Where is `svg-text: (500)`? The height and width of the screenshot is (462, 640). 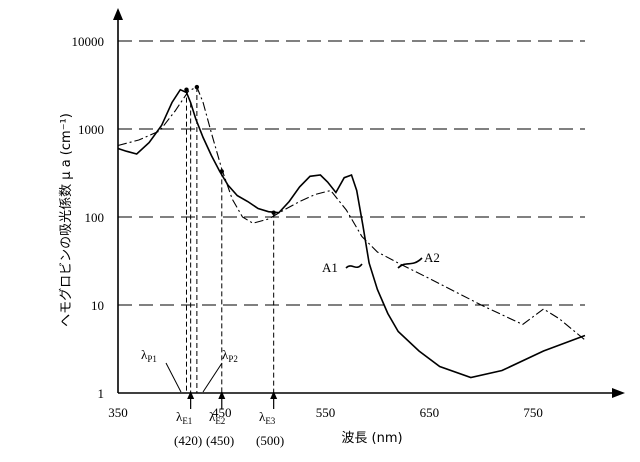
svg-text: (500) is located at coordinates (270, 440).